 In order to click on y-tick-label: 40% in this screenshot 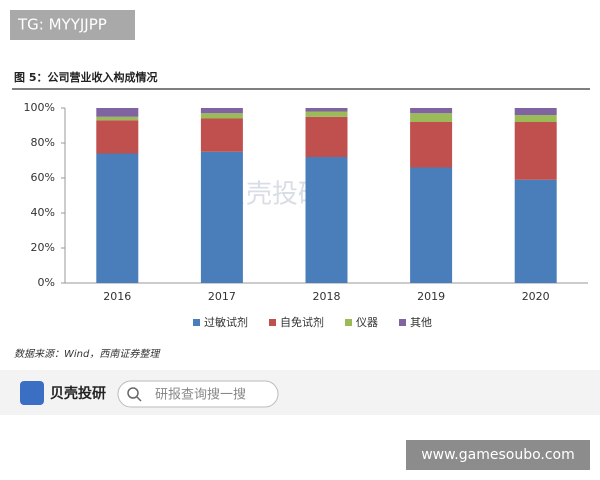, I will do `click(43, 212)`.